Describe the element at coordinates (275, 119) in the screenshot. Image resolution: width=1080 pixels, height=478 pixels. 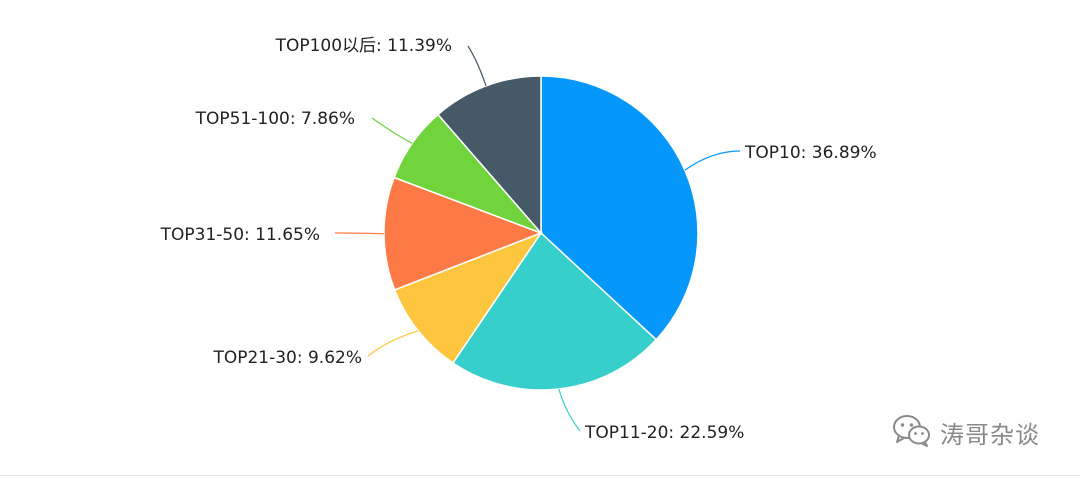
I see `slice-label: TOP51-100: 7.86%` at that location.